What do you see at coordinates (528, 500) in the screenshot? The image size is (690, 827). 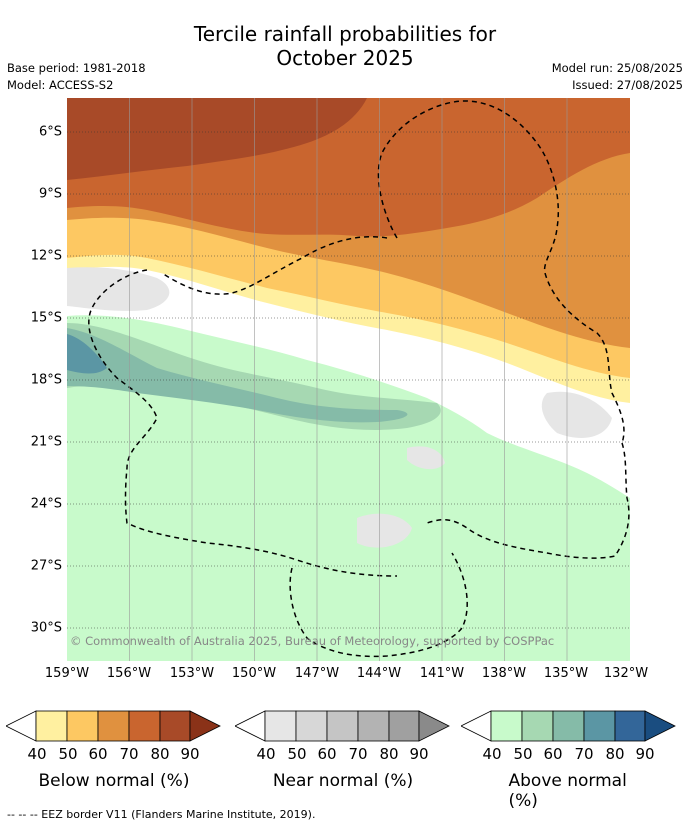 I see `eez-border-east` at bounding box center [528, 500].